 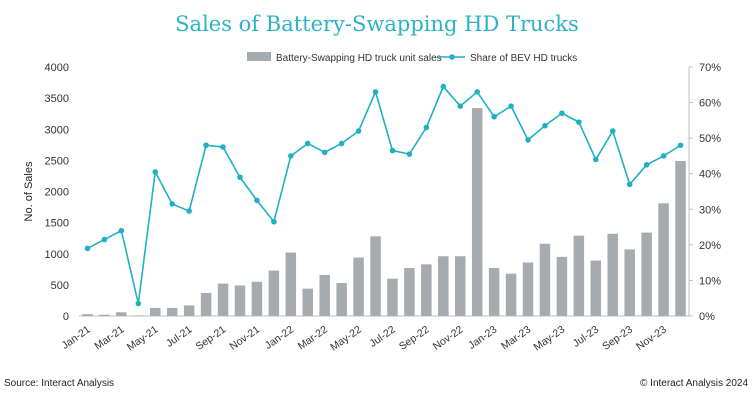 What do you see at coordinates (109, 337) in the screenshot?
I see `x-tick-label: Mar-21` at bounding box center [109, 337].